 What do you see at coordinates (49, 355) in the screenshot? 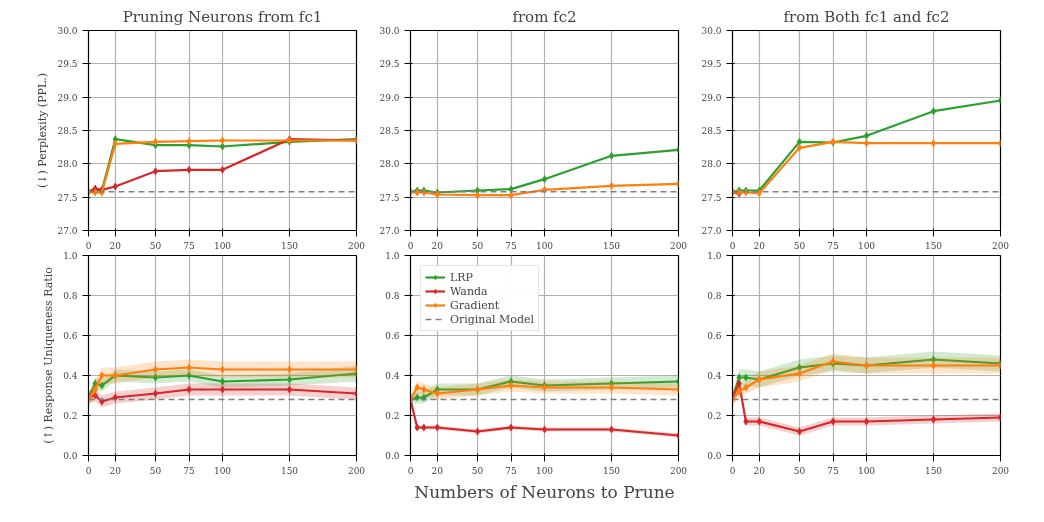
I see `y-axis-title: (↑) Response Uniqueness Ratio` at bounding box center [49, 355].